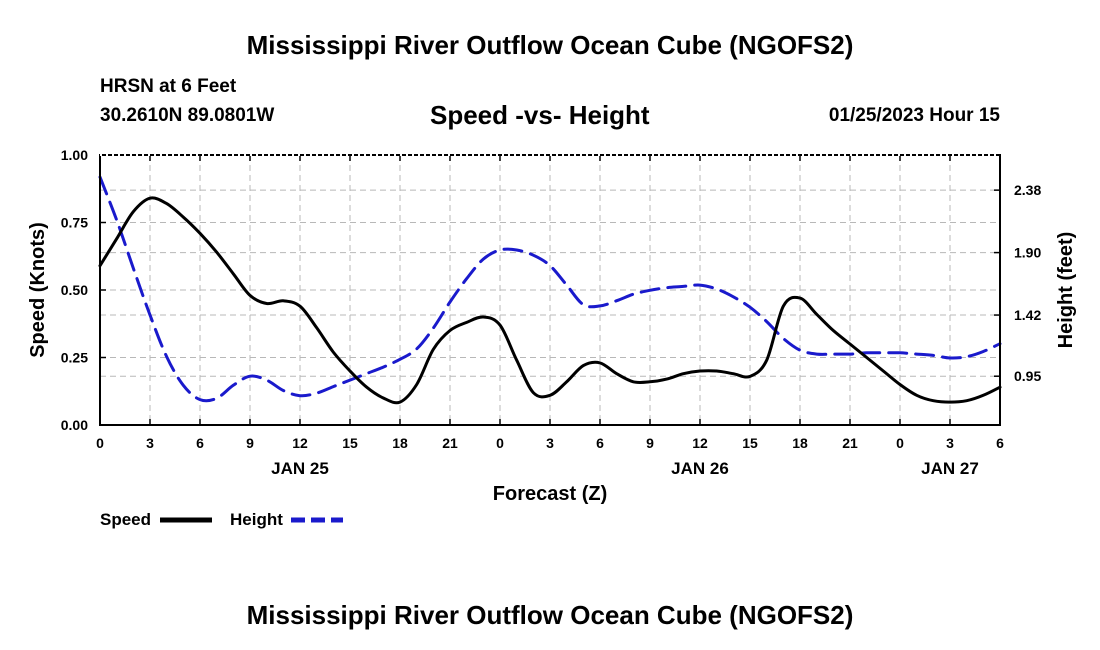  What do you see at coordinates (1027, 190) in the screenshot?
I see `y2-tick-label: 2.38` at bounding box center [1027, 190].